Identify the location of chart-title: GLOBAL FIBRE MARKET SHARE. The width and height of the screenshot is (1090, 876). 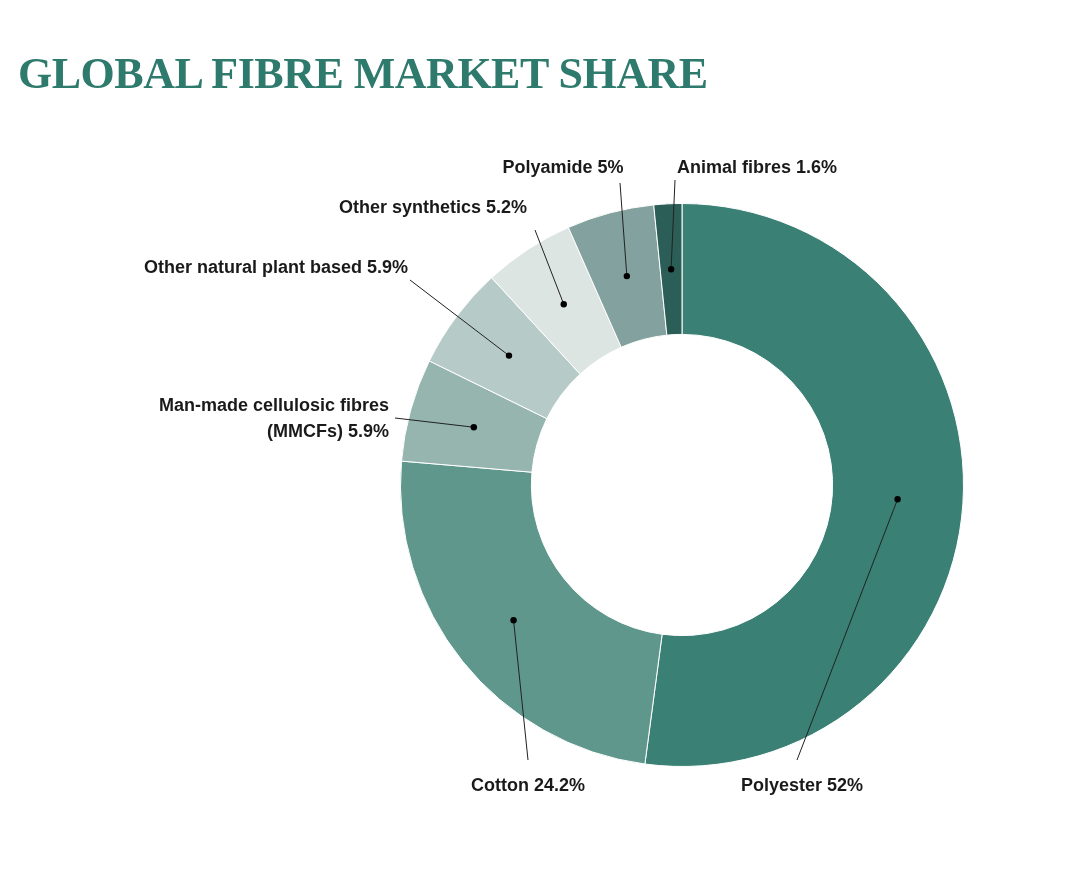
(363, 73).